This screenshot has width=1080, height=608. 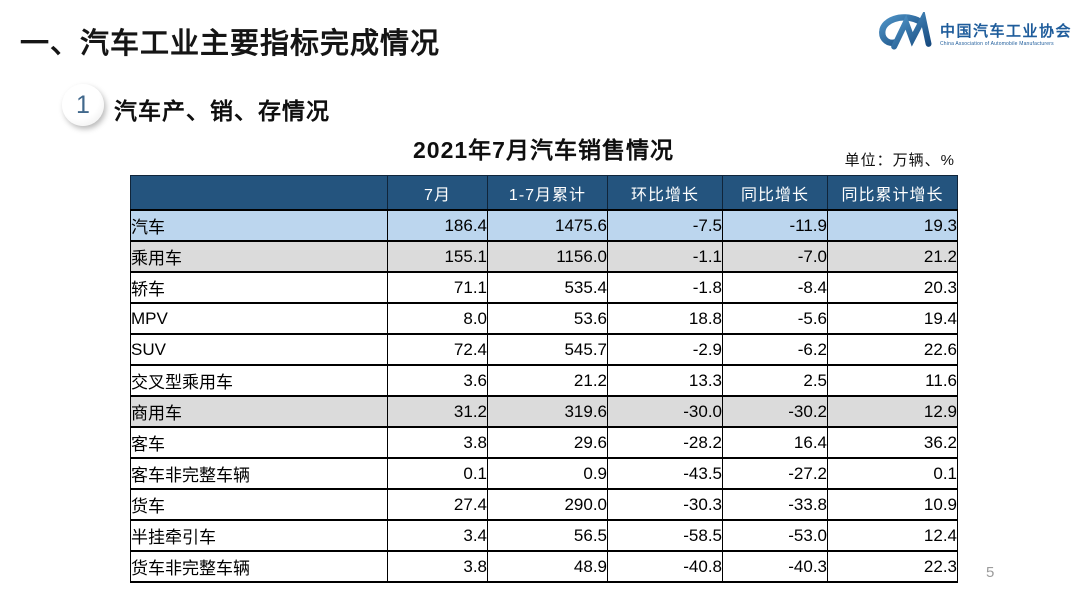 What do you see at coordinates (547, 473) in the screenshot?
I see `value-cell: 0.9` at bounding box center [547, 473].